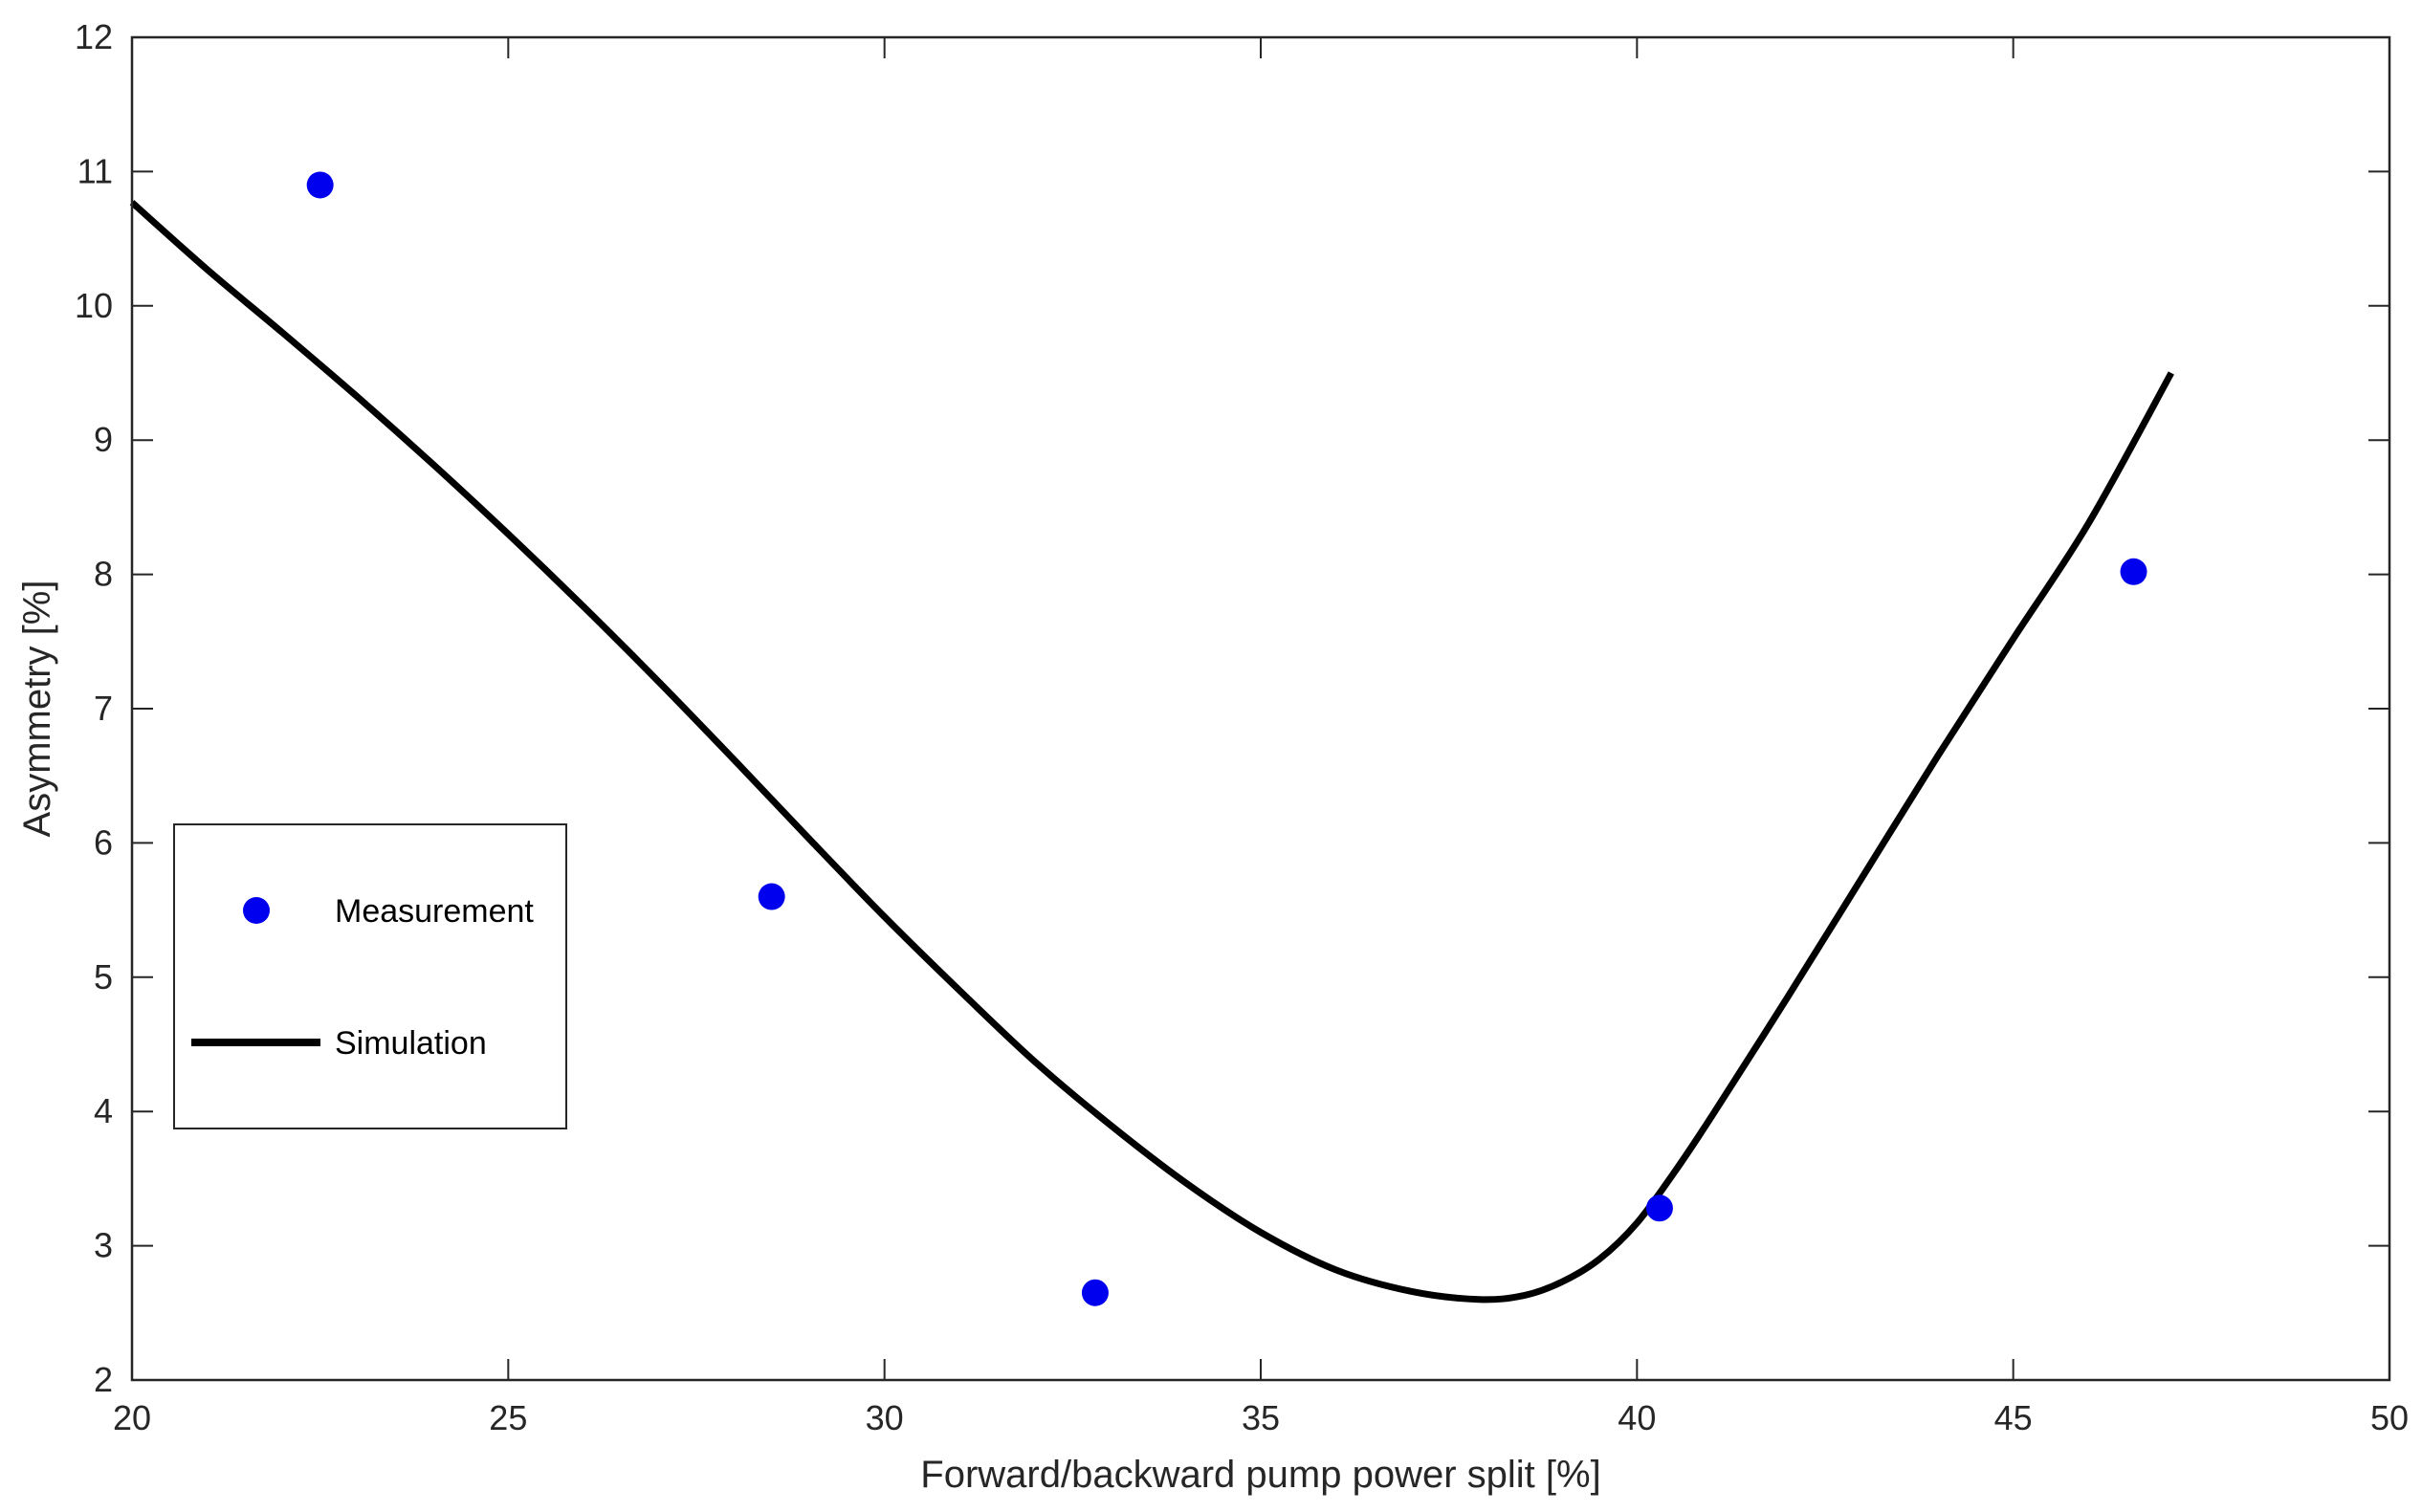 This screenshot has width=2422, height=1512. I want to click on y-tick-label: 2, so click(104, 1379).